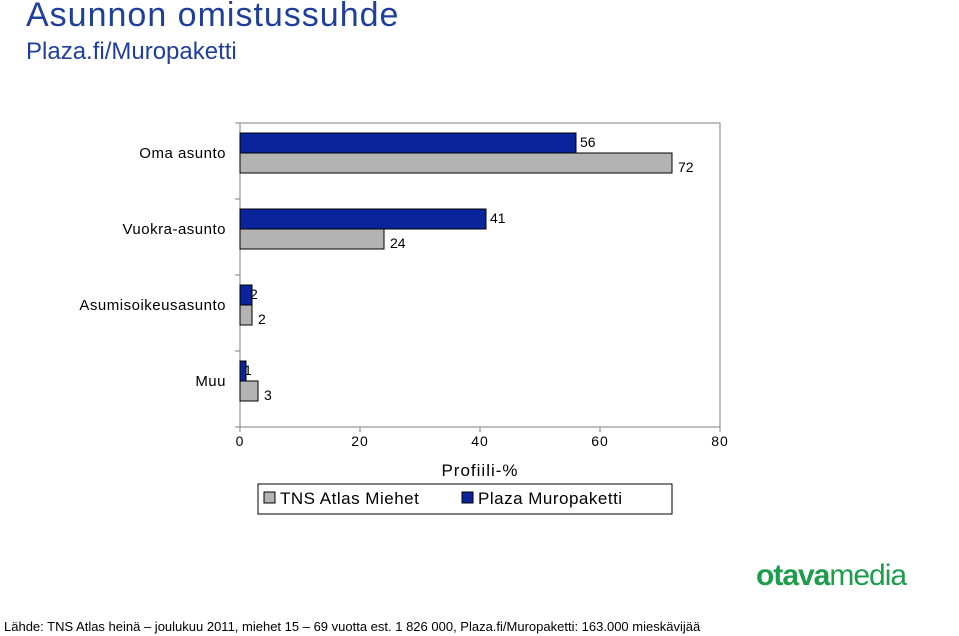  Describe the element at coordinates (588, 142) in the screenshot. I see `data-label: 56` at that location.